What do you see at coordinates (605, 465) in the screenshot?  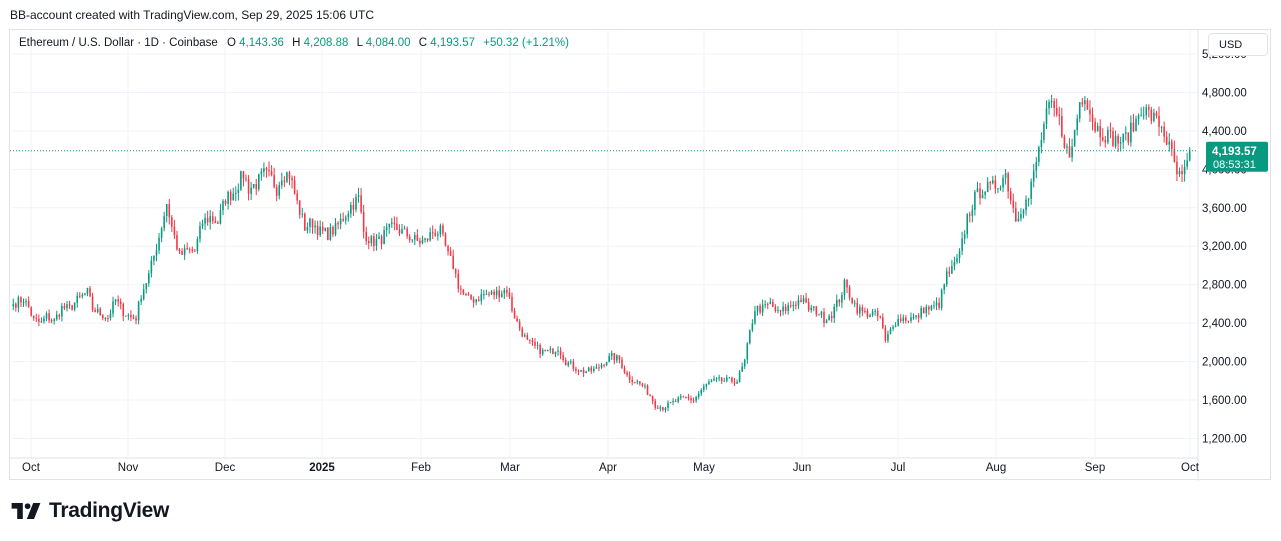 I see `x-axis: Oct Nov Dec 2025 Feb Mar Apr May Jun Jul Aug Sep Oct` at bounding box center [605, 465].